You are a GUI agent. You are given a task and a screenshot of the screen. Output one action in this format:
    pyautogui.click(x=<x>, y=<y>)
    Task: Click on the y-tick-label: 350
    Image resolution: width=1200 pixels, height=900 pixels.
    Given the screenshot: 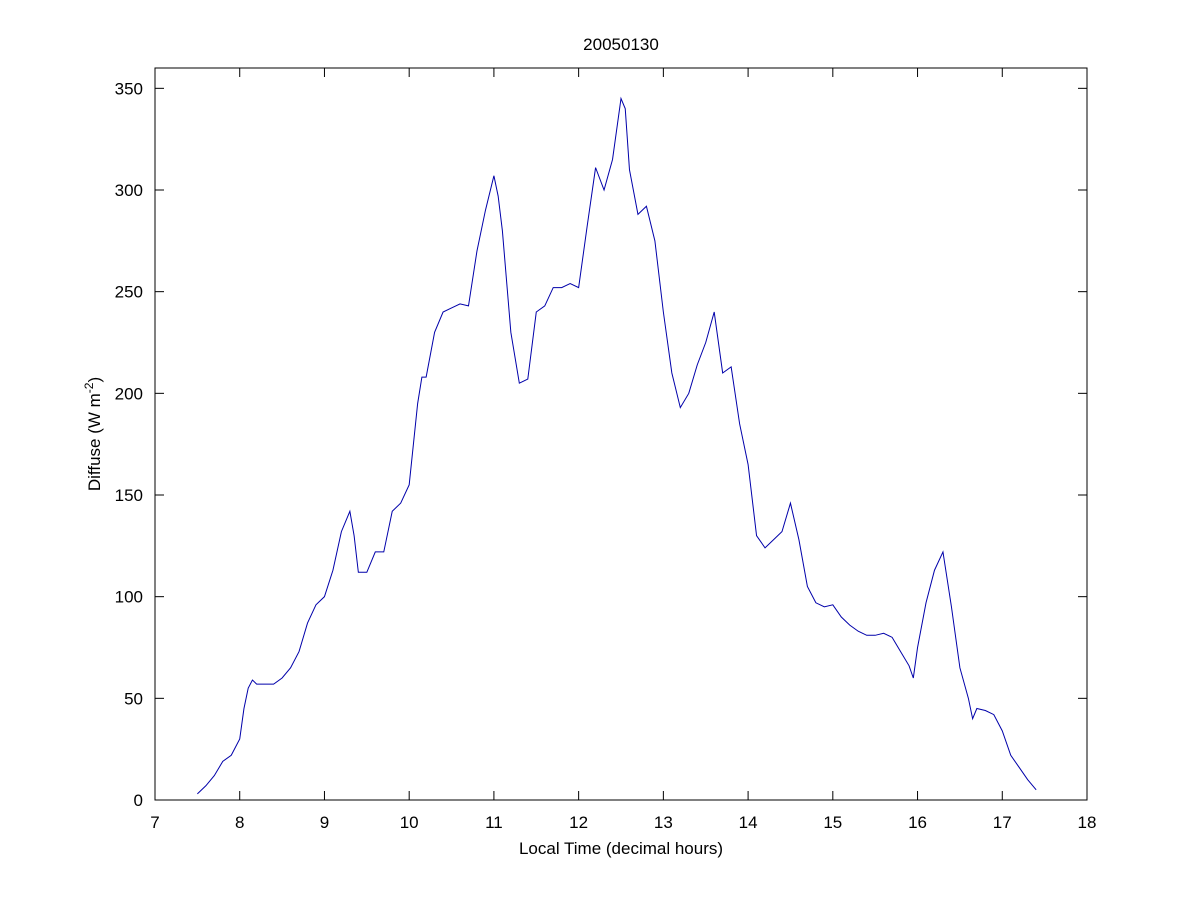 What is the action you would take?
    pyautogui.click(x=129, y=88)
    